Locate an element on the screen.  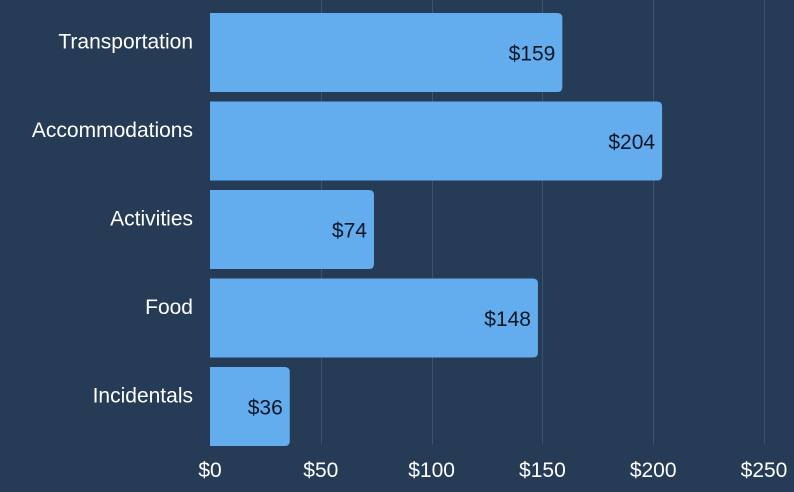
x-tick-label: $0 is located at coordinates (209, 470).